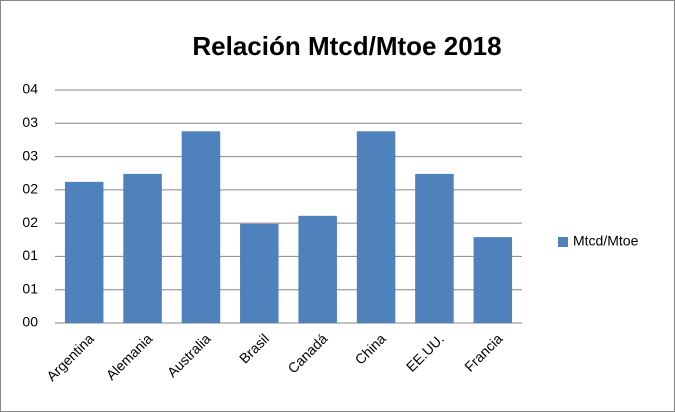 The image size is (675, 412). I want to click on chart-title: Relación Mtcd/Mtoe 2018, so click(346, 46).